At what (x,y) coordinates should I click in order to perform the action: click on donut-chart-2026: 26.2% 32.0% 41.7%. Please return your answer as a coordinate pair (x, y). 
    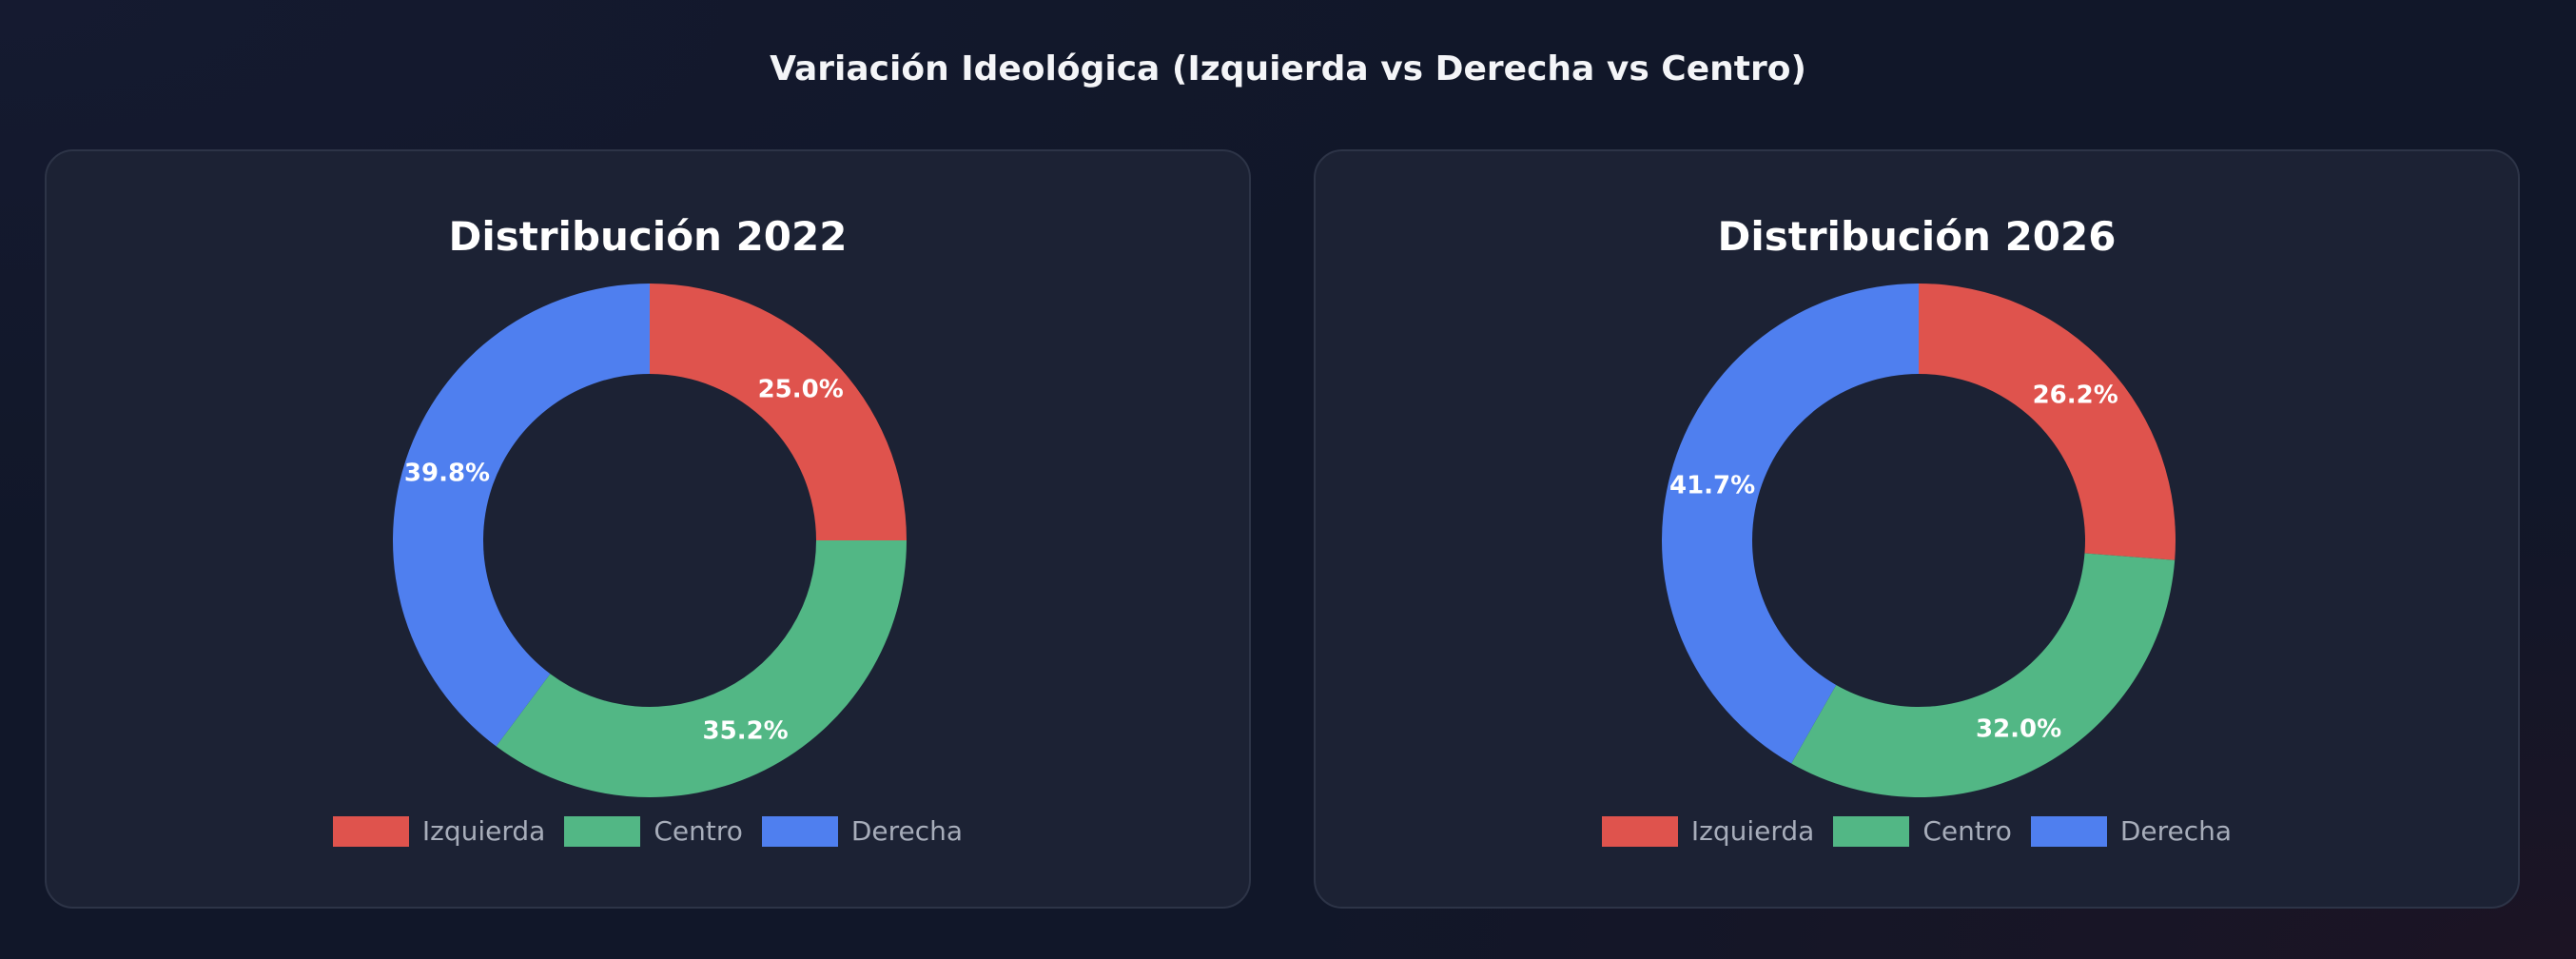
    Looking at the image, I should click on (1919, 540).